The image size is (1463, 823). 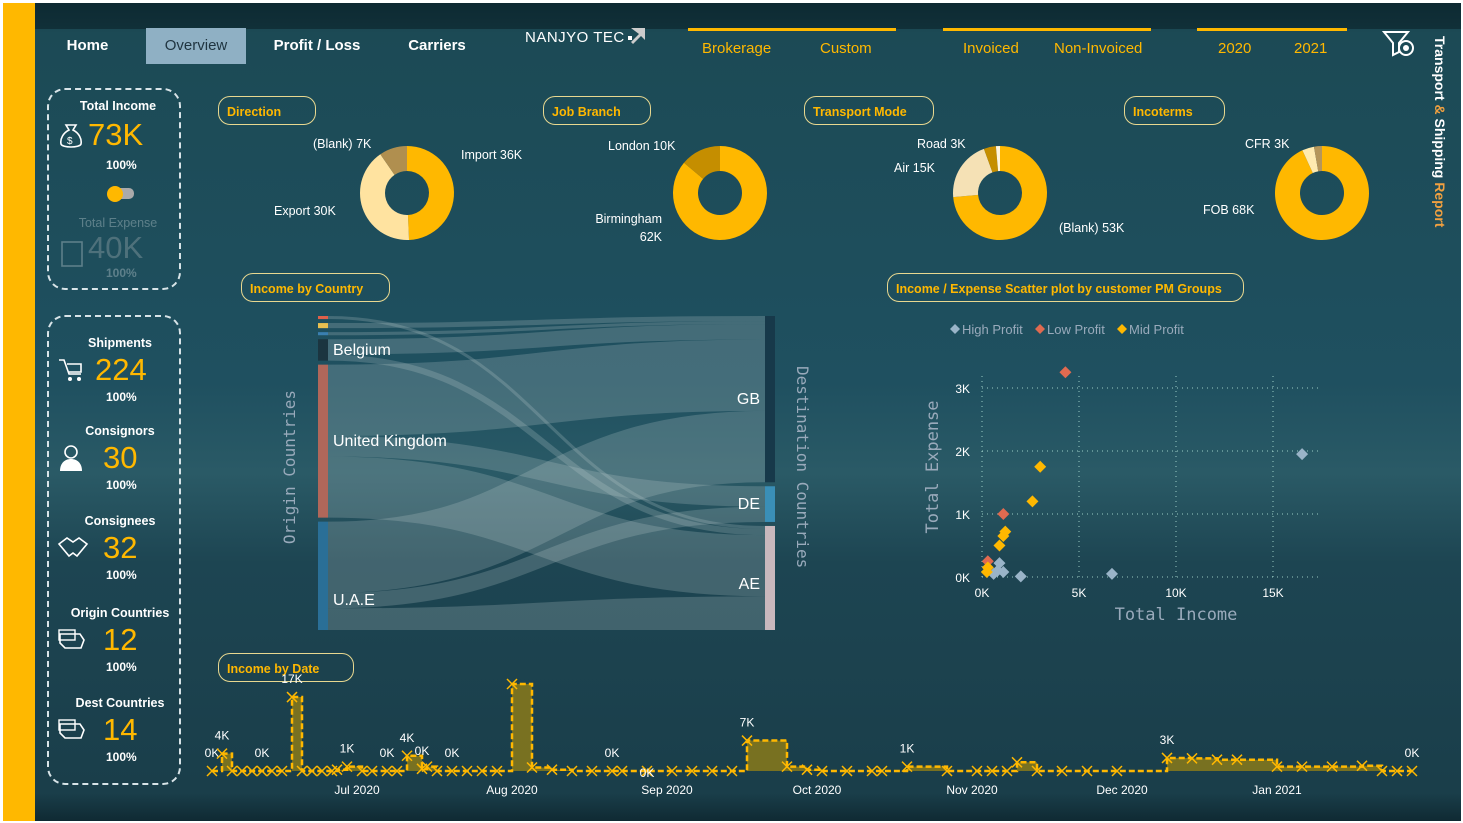 What do you see at coordinates (749, 504) in the screenshot?
I see `dest-label: DE` at bounding box center [749, 504].